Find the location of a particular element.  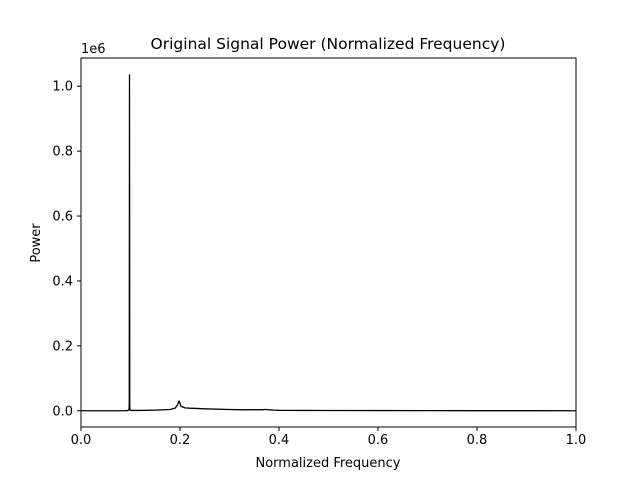

y-tick-label: 0.4 is located at coordinates (62, 281).